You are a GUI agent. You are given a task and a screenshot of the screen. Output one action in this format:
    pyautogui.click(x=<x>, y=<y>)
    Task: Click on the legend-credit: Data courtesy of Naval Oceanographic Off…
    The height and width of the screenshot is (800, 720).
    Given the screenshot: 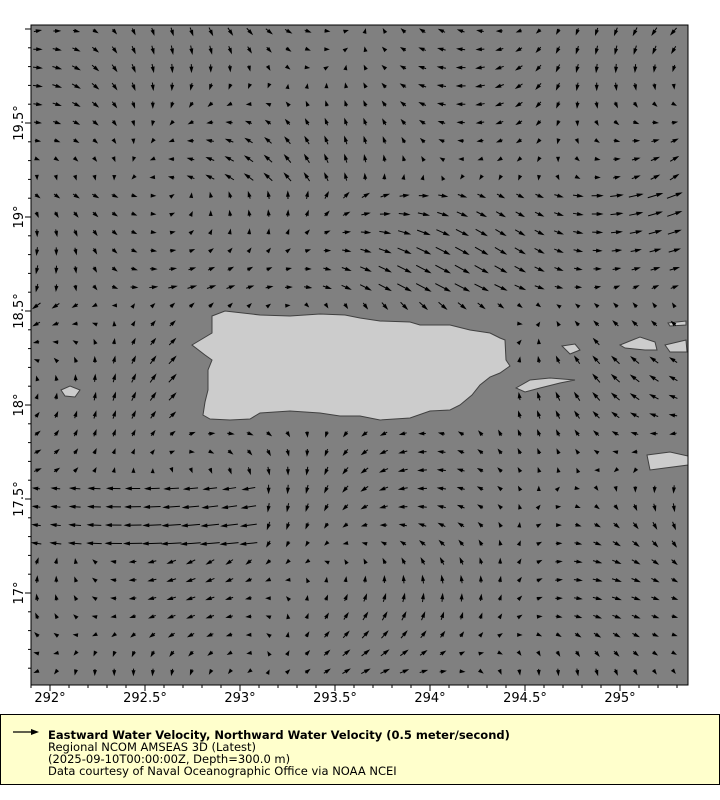 What is the action you would take?
    pyautogui.click(x=222, y=771)
    